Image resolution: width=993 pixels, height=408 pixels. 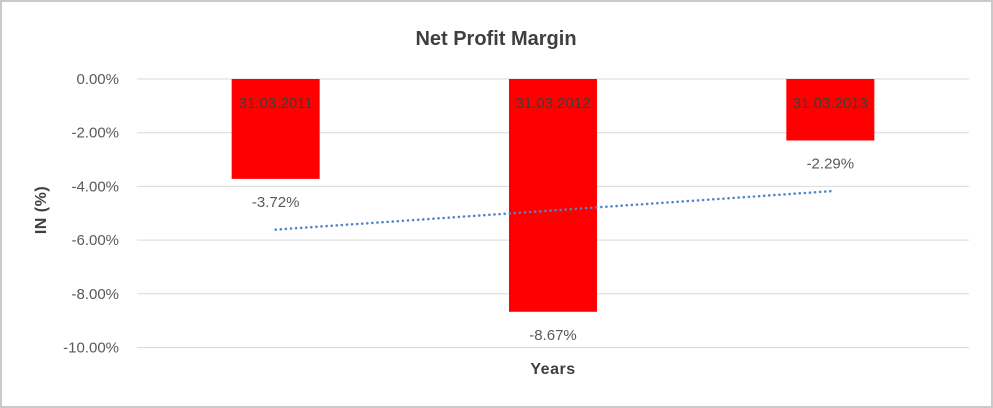 I want to click on bar-category-label: 31.03.2013, so click(x=830, y=103).